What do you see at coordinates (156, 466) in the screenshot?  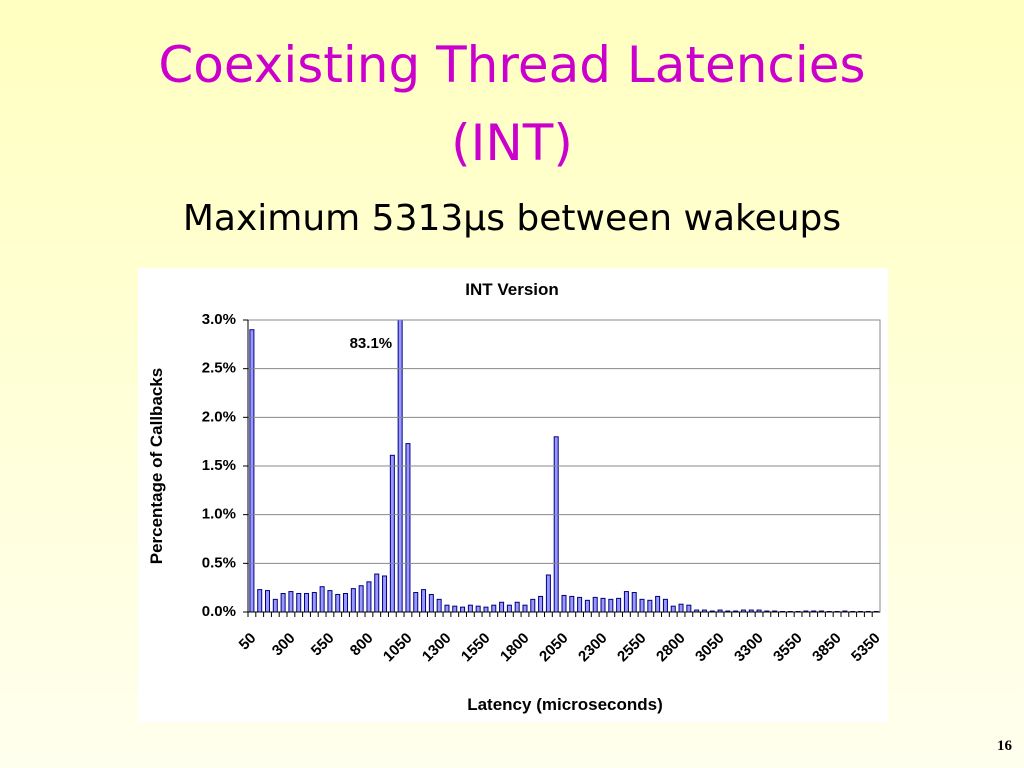 I see `y-axis-label: Percentage of Callbacks` at bounding box center [156, 466].